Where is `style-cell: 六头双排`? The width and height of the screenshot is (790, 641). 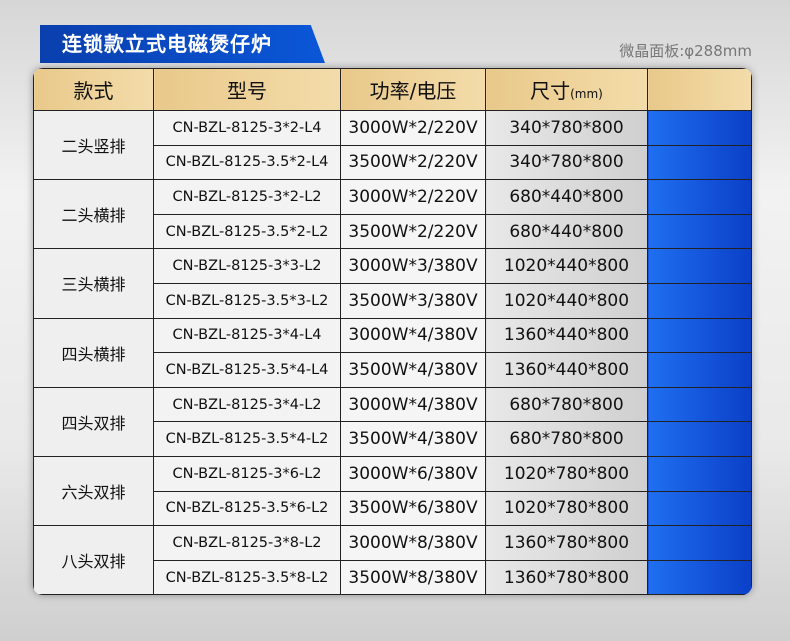 style-cell: 六头双排 is located at coordinates (93, 491).